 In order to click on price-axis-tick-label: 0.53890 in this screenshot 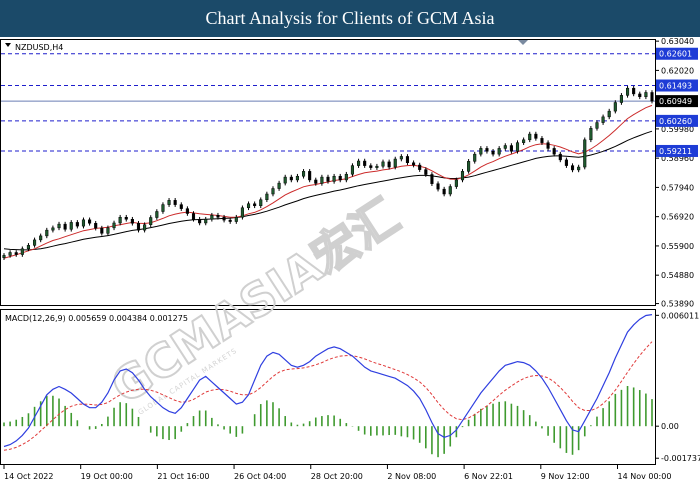, I will do `click(677, 304)`.